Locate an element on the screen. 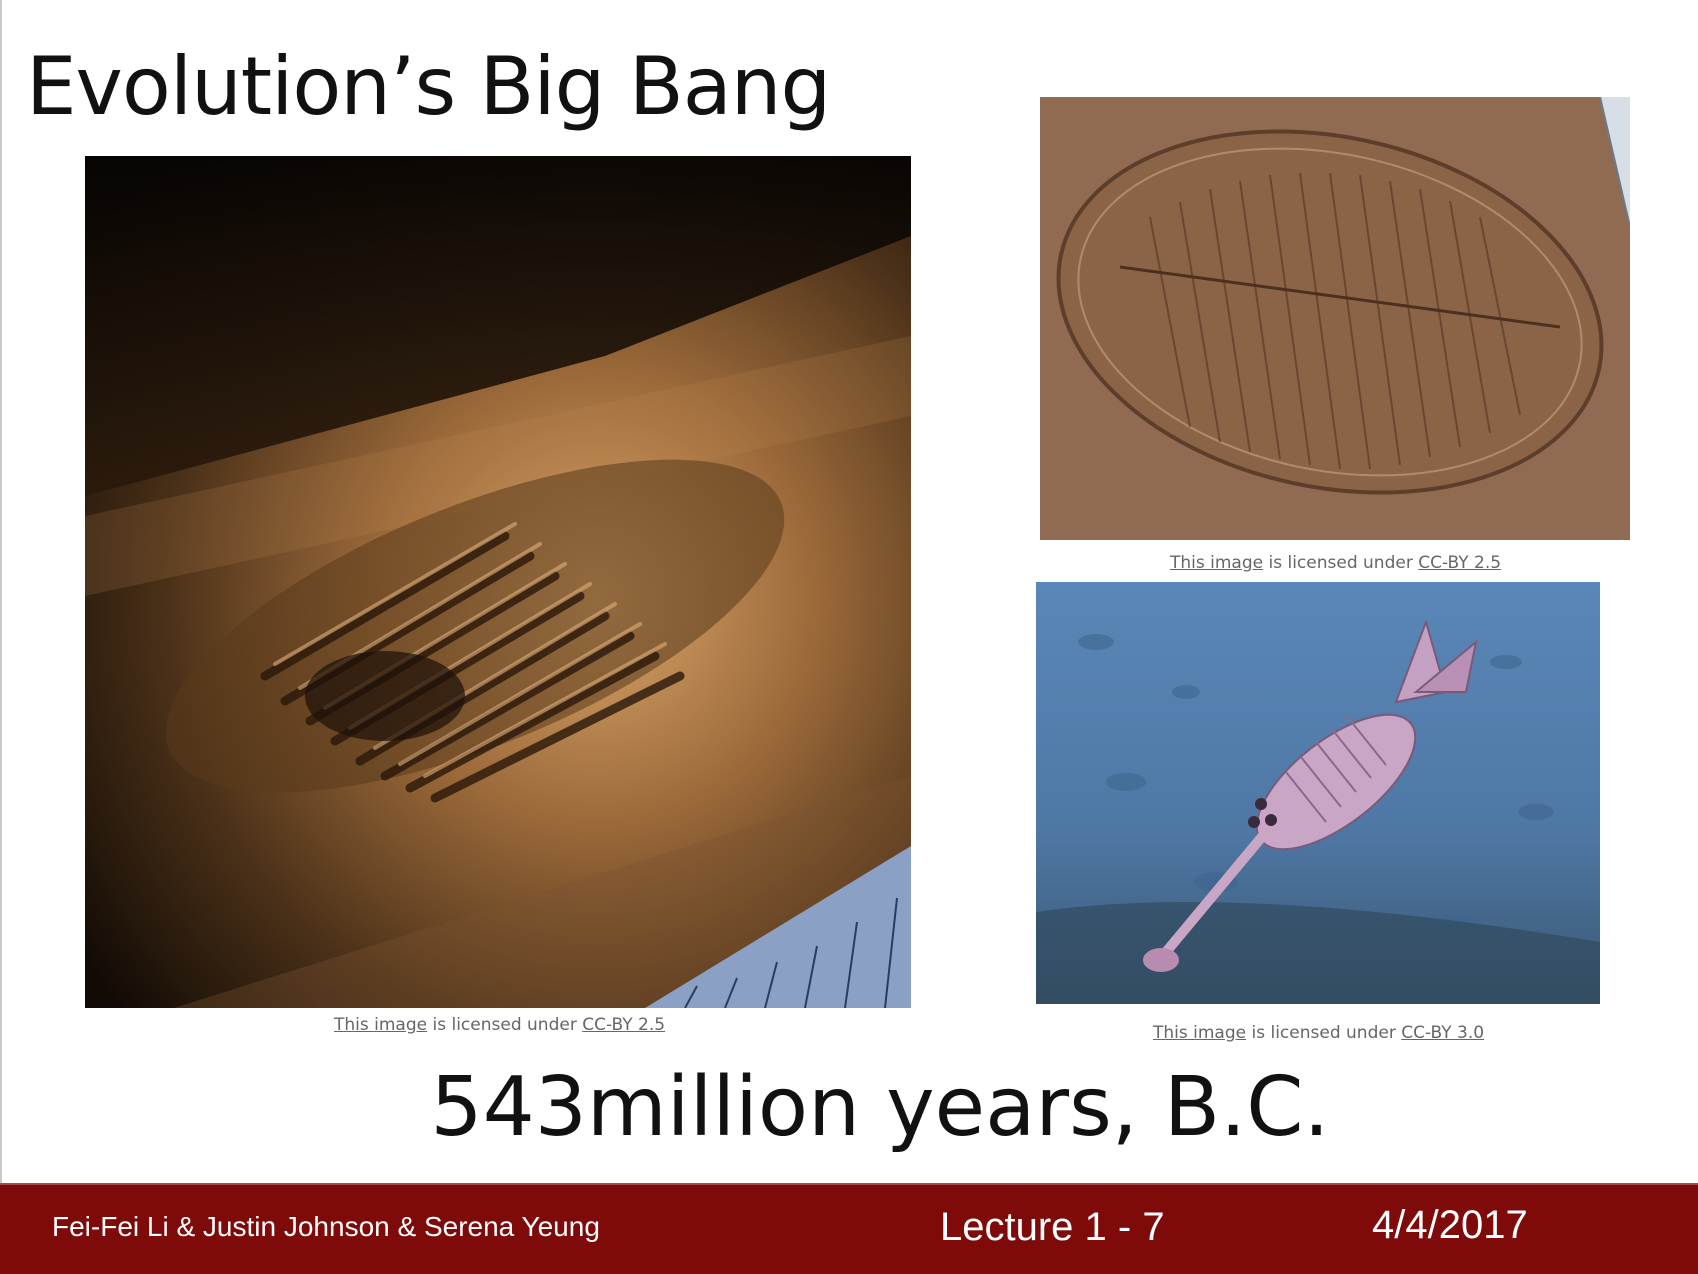 This screenshot has height=1274, width=1698. fossil-photo-license-link: CC-BY 2.5 is located at coordinates (624, 1025).